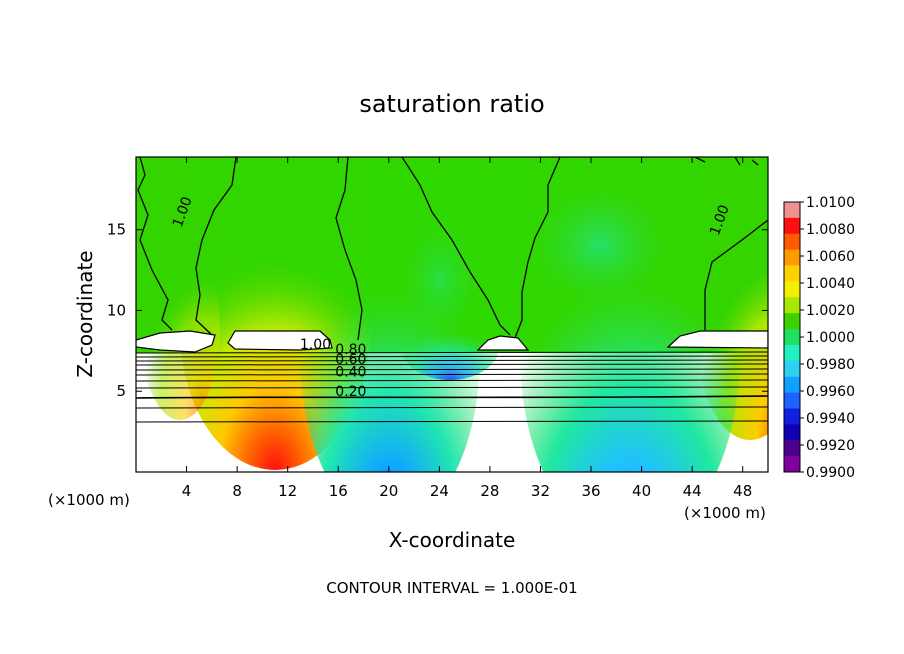  Describe the element at coordinates (830, 473) in the screenshot. I see `colorbar-label: 0.9900` at that location.